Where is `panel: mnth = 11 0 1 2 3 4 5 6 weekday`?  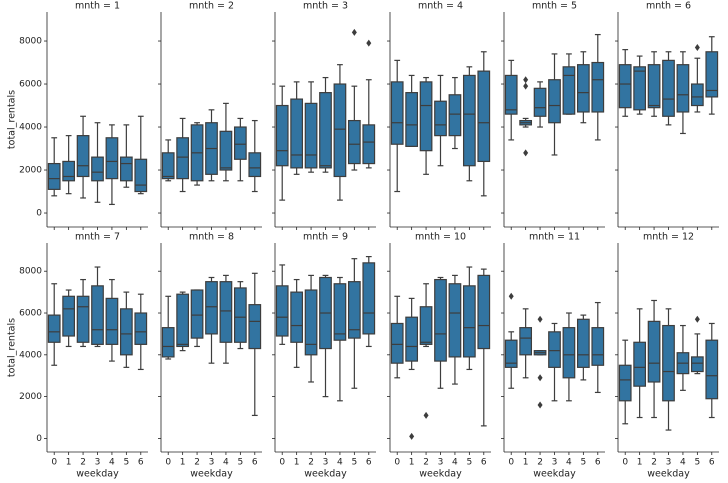
panel: mnth = 11 0 1 2 3 4 5 6 weekday is located at coordinates (553, 356).